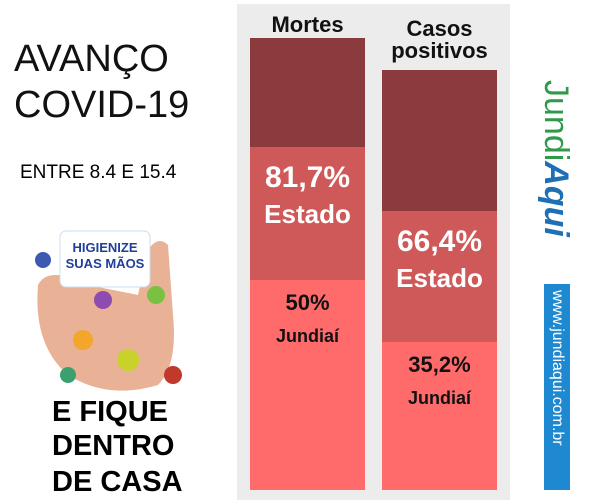  What do you see at coordinates (98, 172) in the screenshot?
I see `subtitle: ENTRE 8.4 E 15.4` at bounding box center [98, 172].